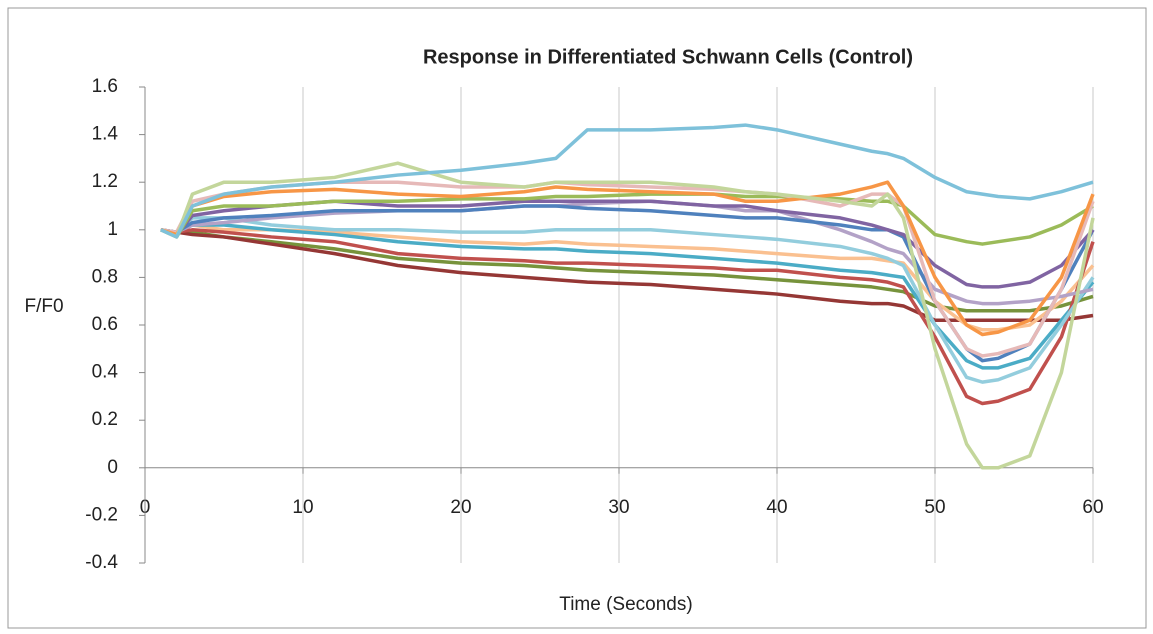  What do you see at coordinates (101, 514) in the screenshot?
I see `y-tick-label: -0.2` at bounding box center [101, 514].